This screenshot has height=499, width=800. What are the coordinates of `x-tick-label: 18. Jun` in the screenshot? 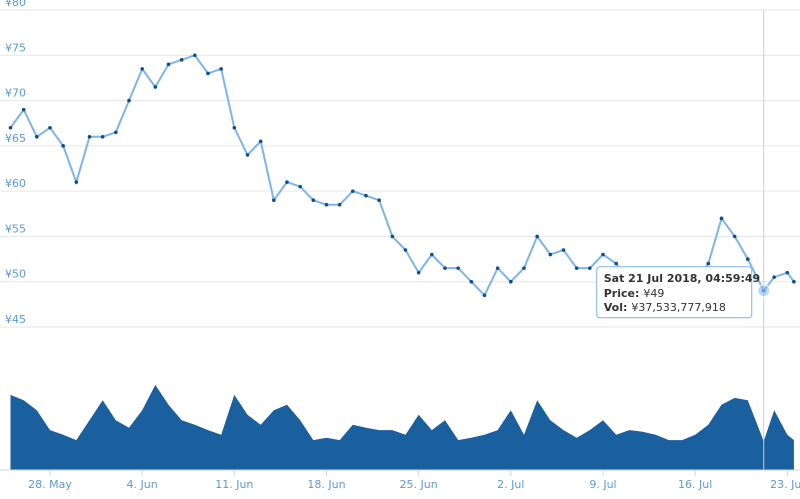 It's located at (326, 484).